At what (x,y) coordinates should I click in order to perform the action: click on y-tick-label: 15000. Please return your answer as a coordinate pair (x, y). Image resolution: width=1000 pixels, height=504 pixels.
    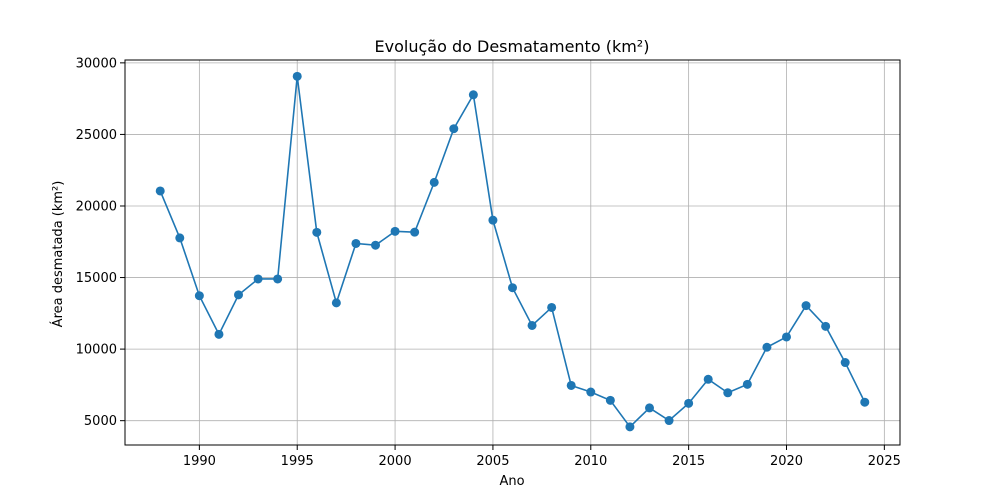
    Looking at the image, I should click on (96, 278).